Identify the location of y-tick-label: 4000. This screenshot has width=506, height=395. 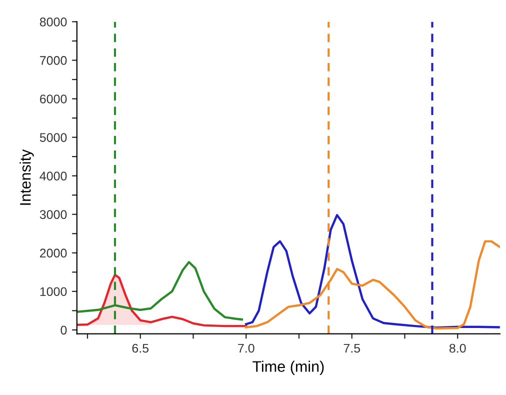
(53, 176).